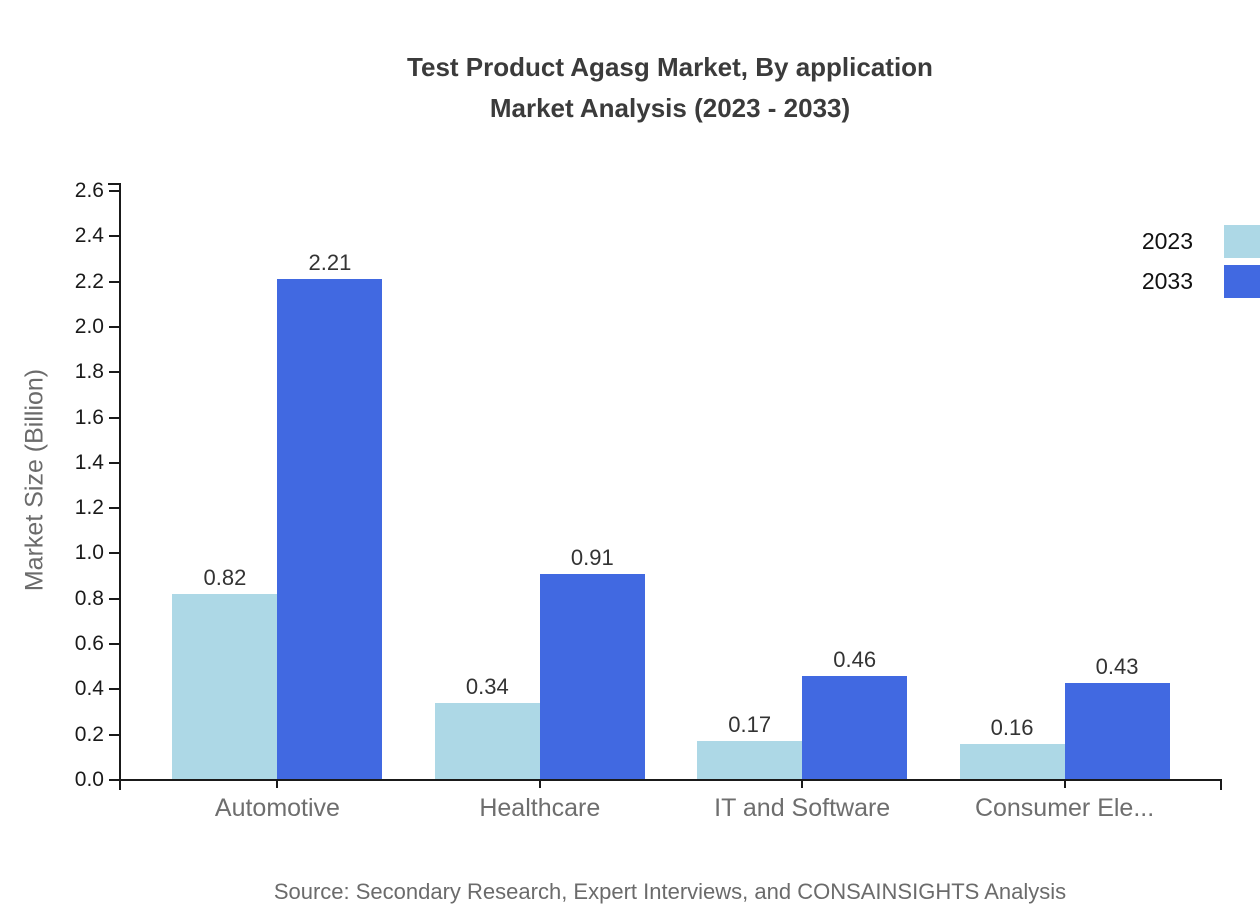 The width and height of the screenshot is (1260, 920). What do you see at coordinates (1167, 240) in the screenshot?
I see `legend-label-2023: 2023` at bounding box center [1167, 240].